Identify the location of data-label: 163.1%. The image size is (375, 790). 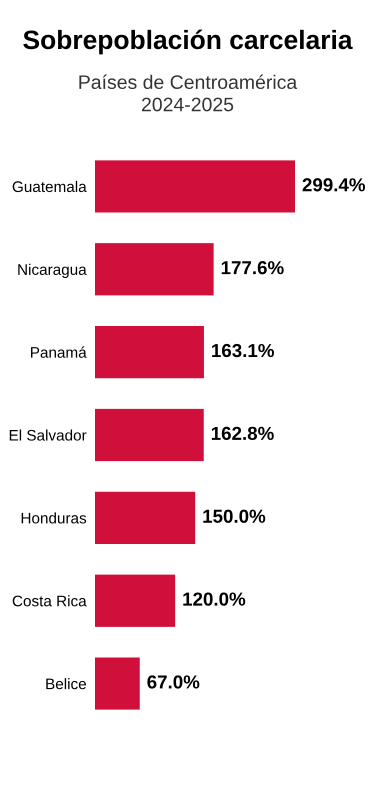
(243, 351).